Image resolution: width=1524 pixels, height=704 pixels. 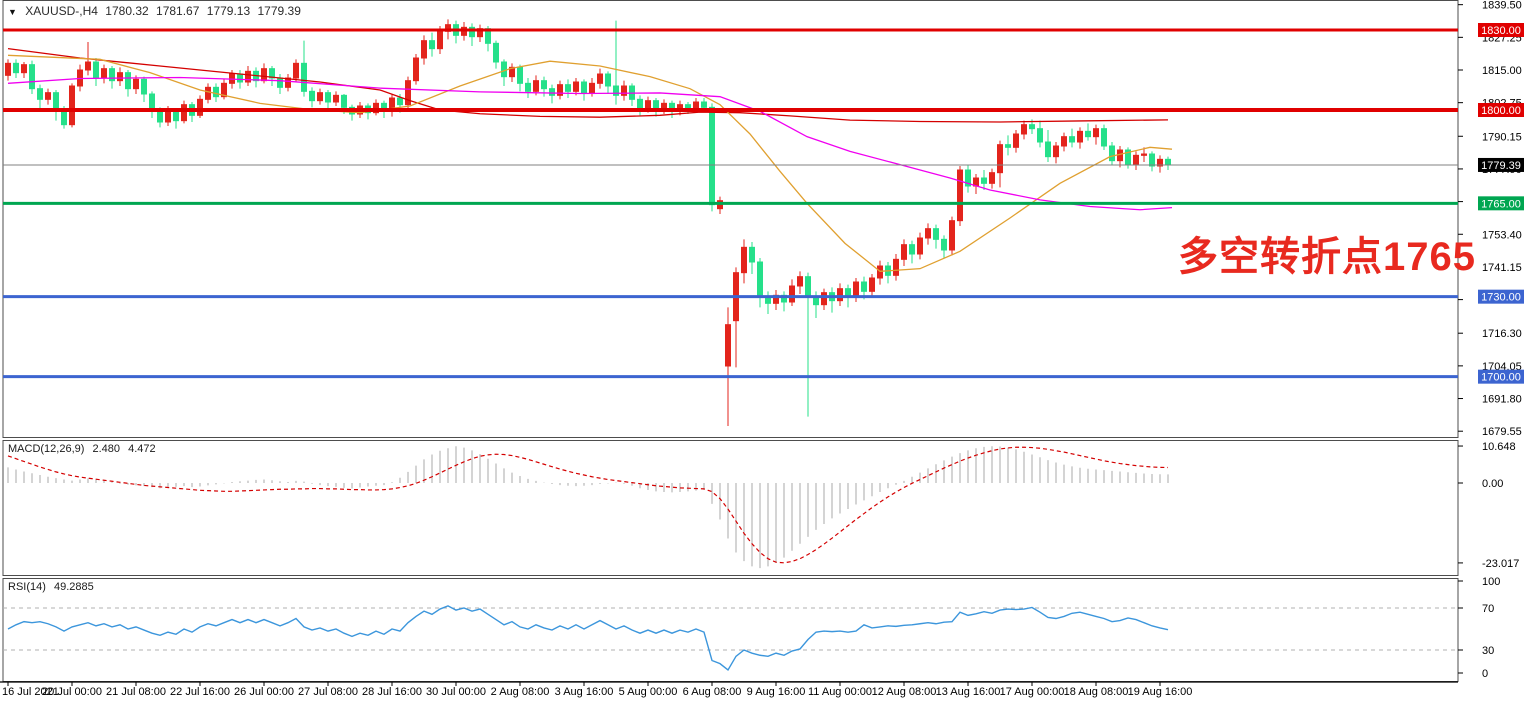 I want to click on price-axis-tick-label: 1839.50, so click(x=1502, y=6).